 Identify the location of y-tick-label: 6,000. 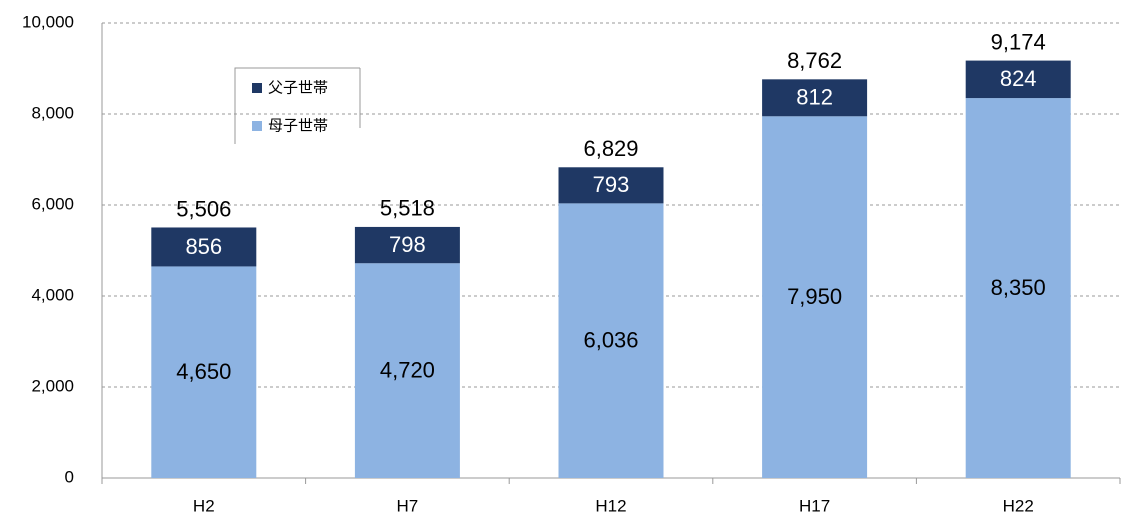
(52, 203).